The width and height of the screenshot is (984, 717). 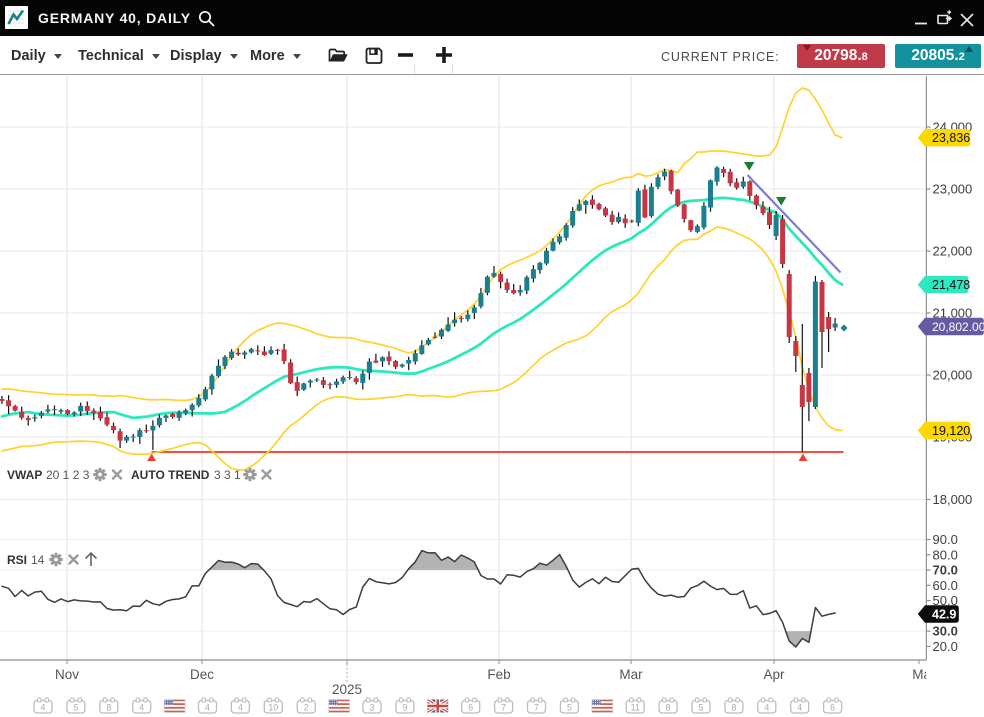 I want to click on svg-text: 2, so click(x=306, y=708).